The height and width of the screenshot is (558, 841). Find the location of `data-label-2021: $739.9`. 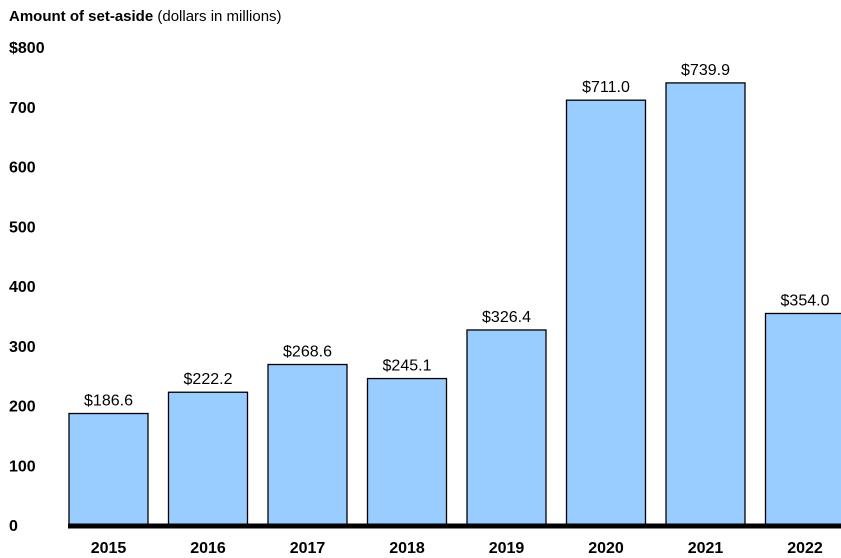

data-label-2021: $739.9 is located at coordinates (705, 70).